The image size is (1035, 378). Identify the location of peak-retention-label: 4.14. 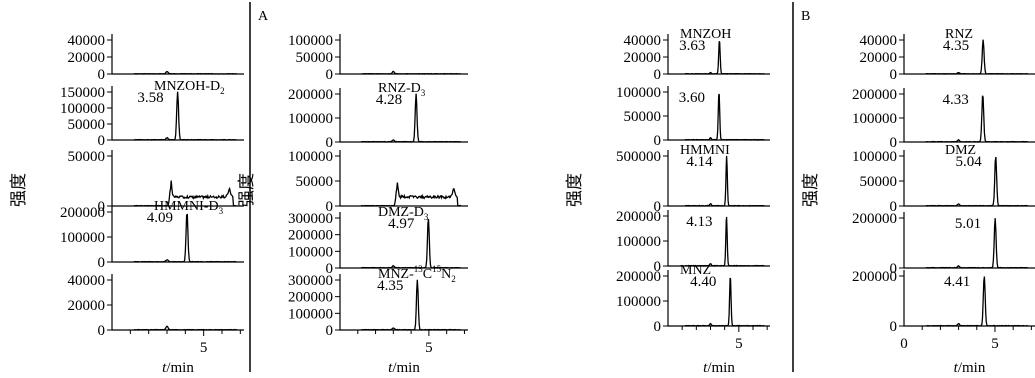
(699, 162).